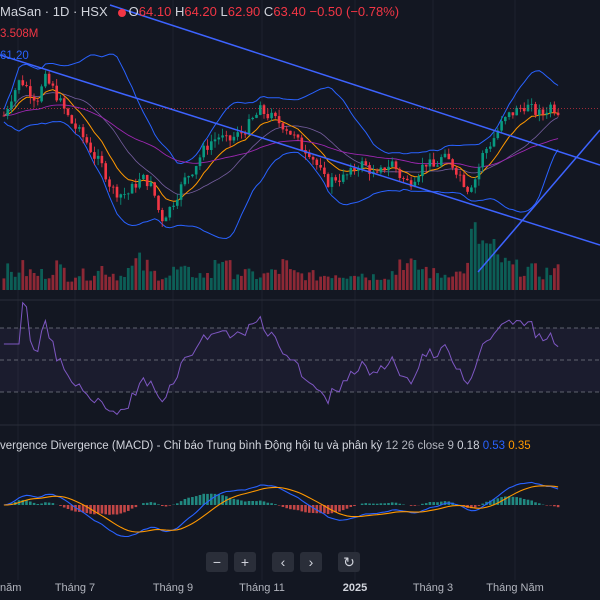 Image resolution: width=600 pixels, height=600 pixels. I want to click on zoom-out-button: −, so click(217, 562).